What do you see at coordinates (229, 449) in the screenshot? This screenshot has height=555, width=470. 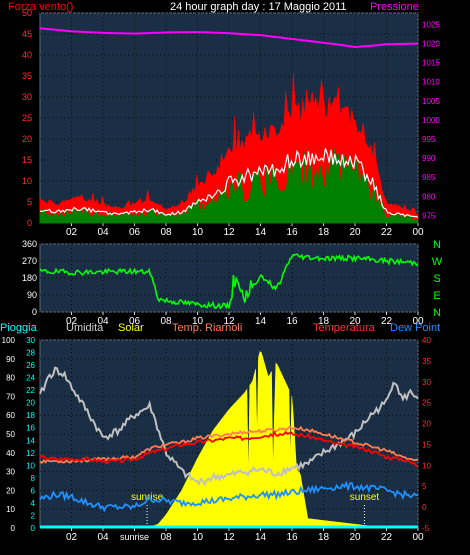 I see `temperature-line` at bounding box center [229, 449].